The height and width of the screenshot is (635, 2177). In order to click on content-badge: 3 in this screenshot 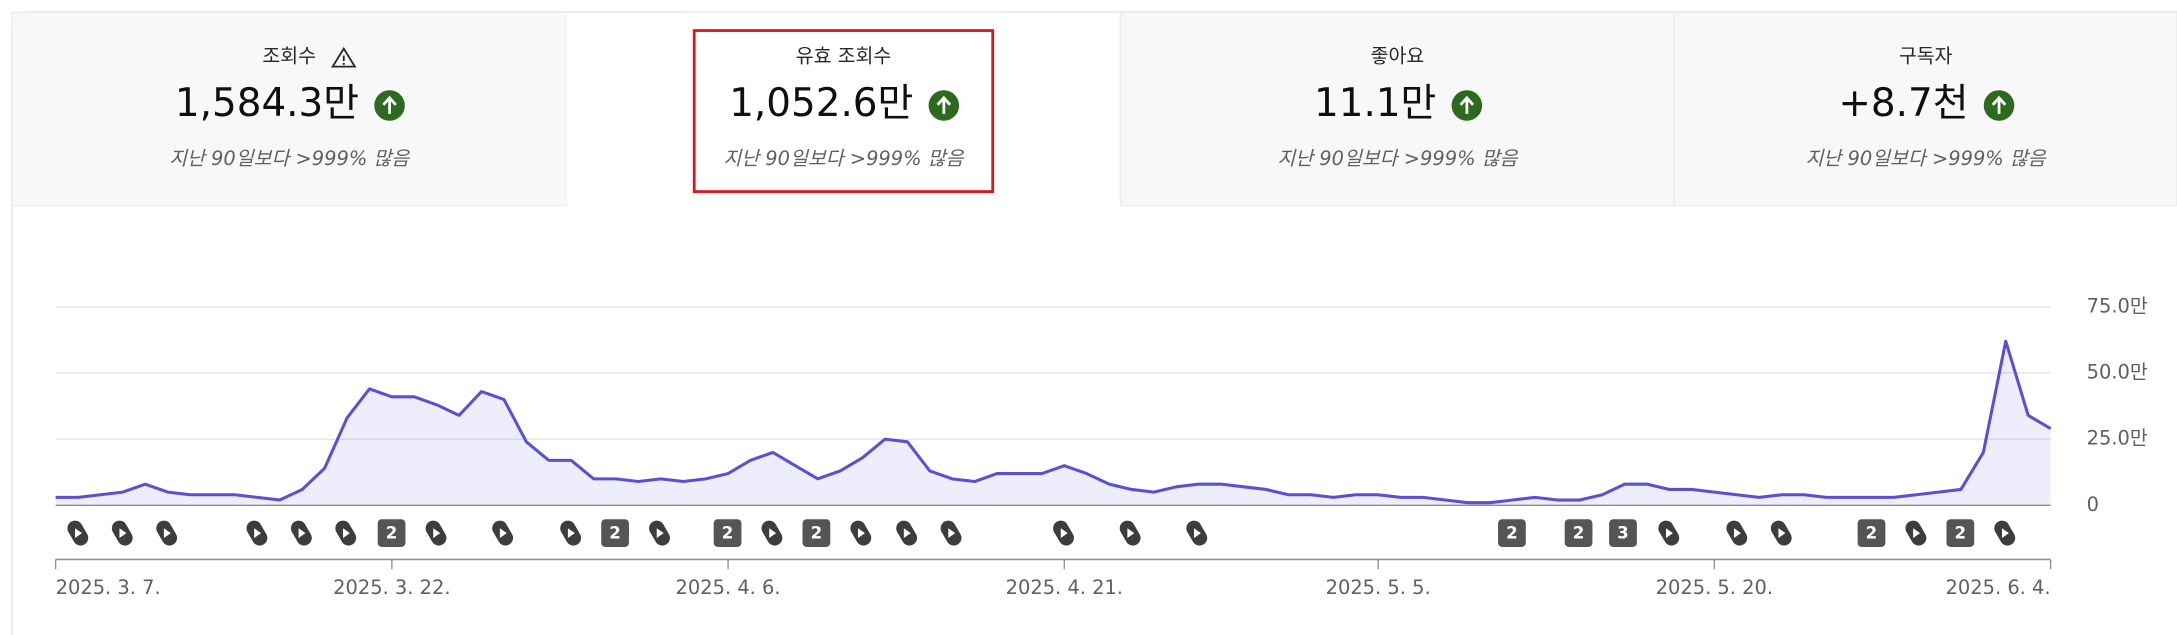, I will do `click(1623, 533)`.